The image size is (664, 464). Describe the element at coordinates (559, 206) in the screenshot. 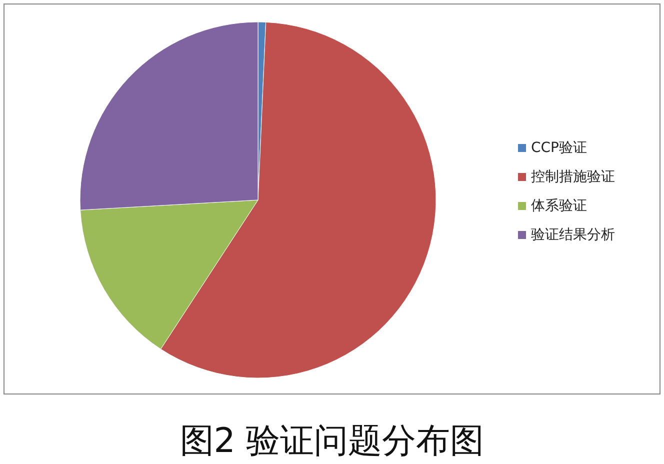

I see `legend-label: 体系验证` at that location.